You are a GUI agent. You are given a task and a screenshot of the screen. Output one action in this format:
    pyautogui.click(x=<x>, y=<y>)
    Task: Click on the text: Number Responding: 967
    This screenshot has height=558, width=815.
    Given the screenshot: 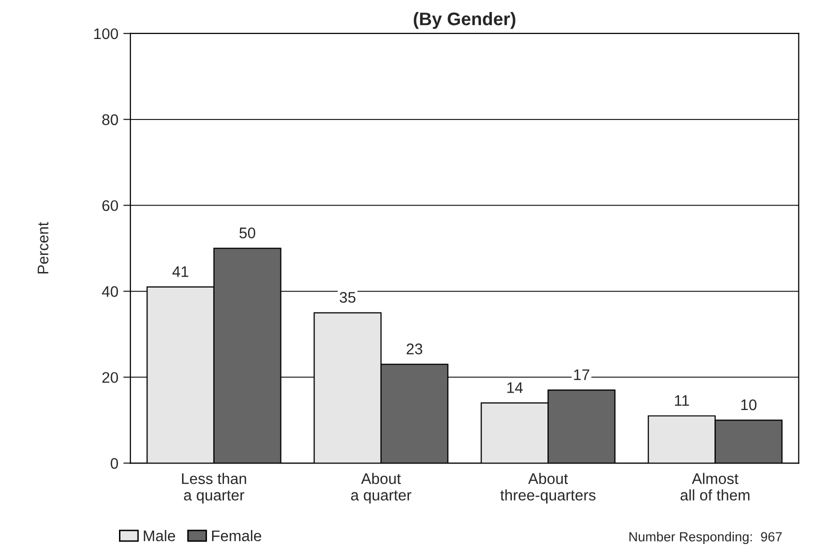 What is the action you would take?
    pyautogui.click(x=705, y=538)
    